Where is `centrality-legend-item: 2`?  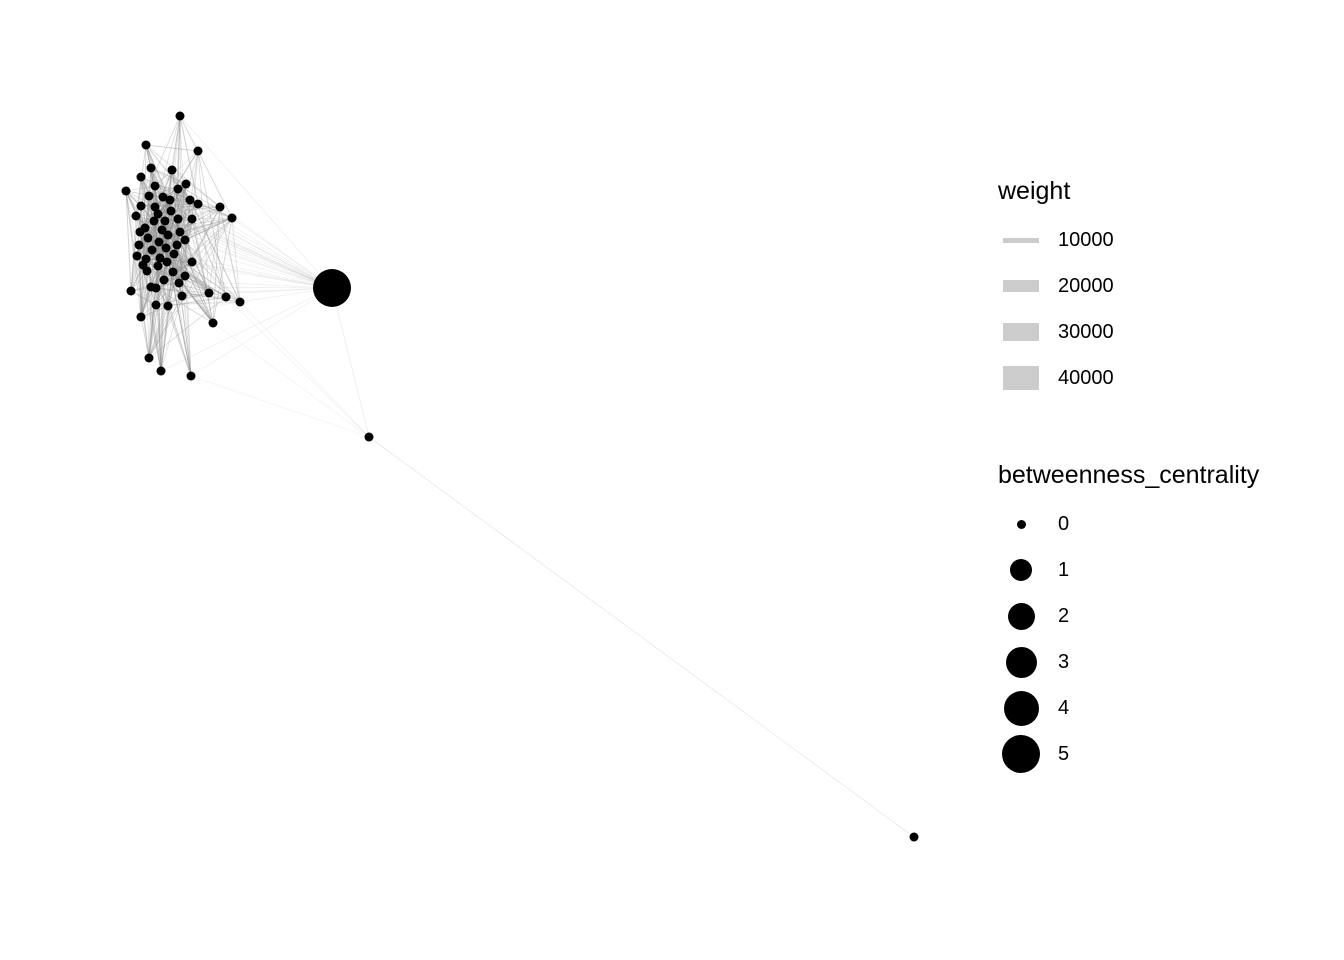 centrality-legend-item: 2 is located at coordinates (1128, 616).